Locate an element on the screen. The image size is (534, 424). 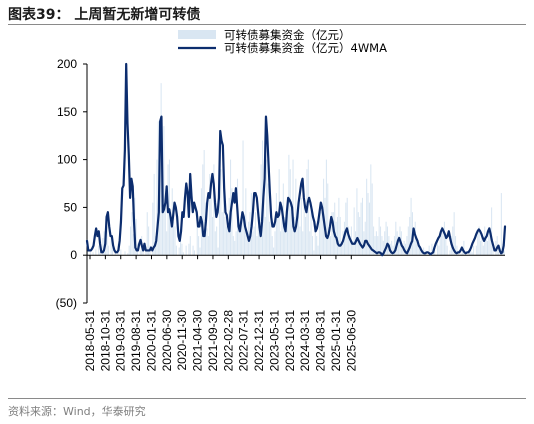
figure-title: 图表39： 上周暂无新增可转债 is located at coordinates (104, 15).